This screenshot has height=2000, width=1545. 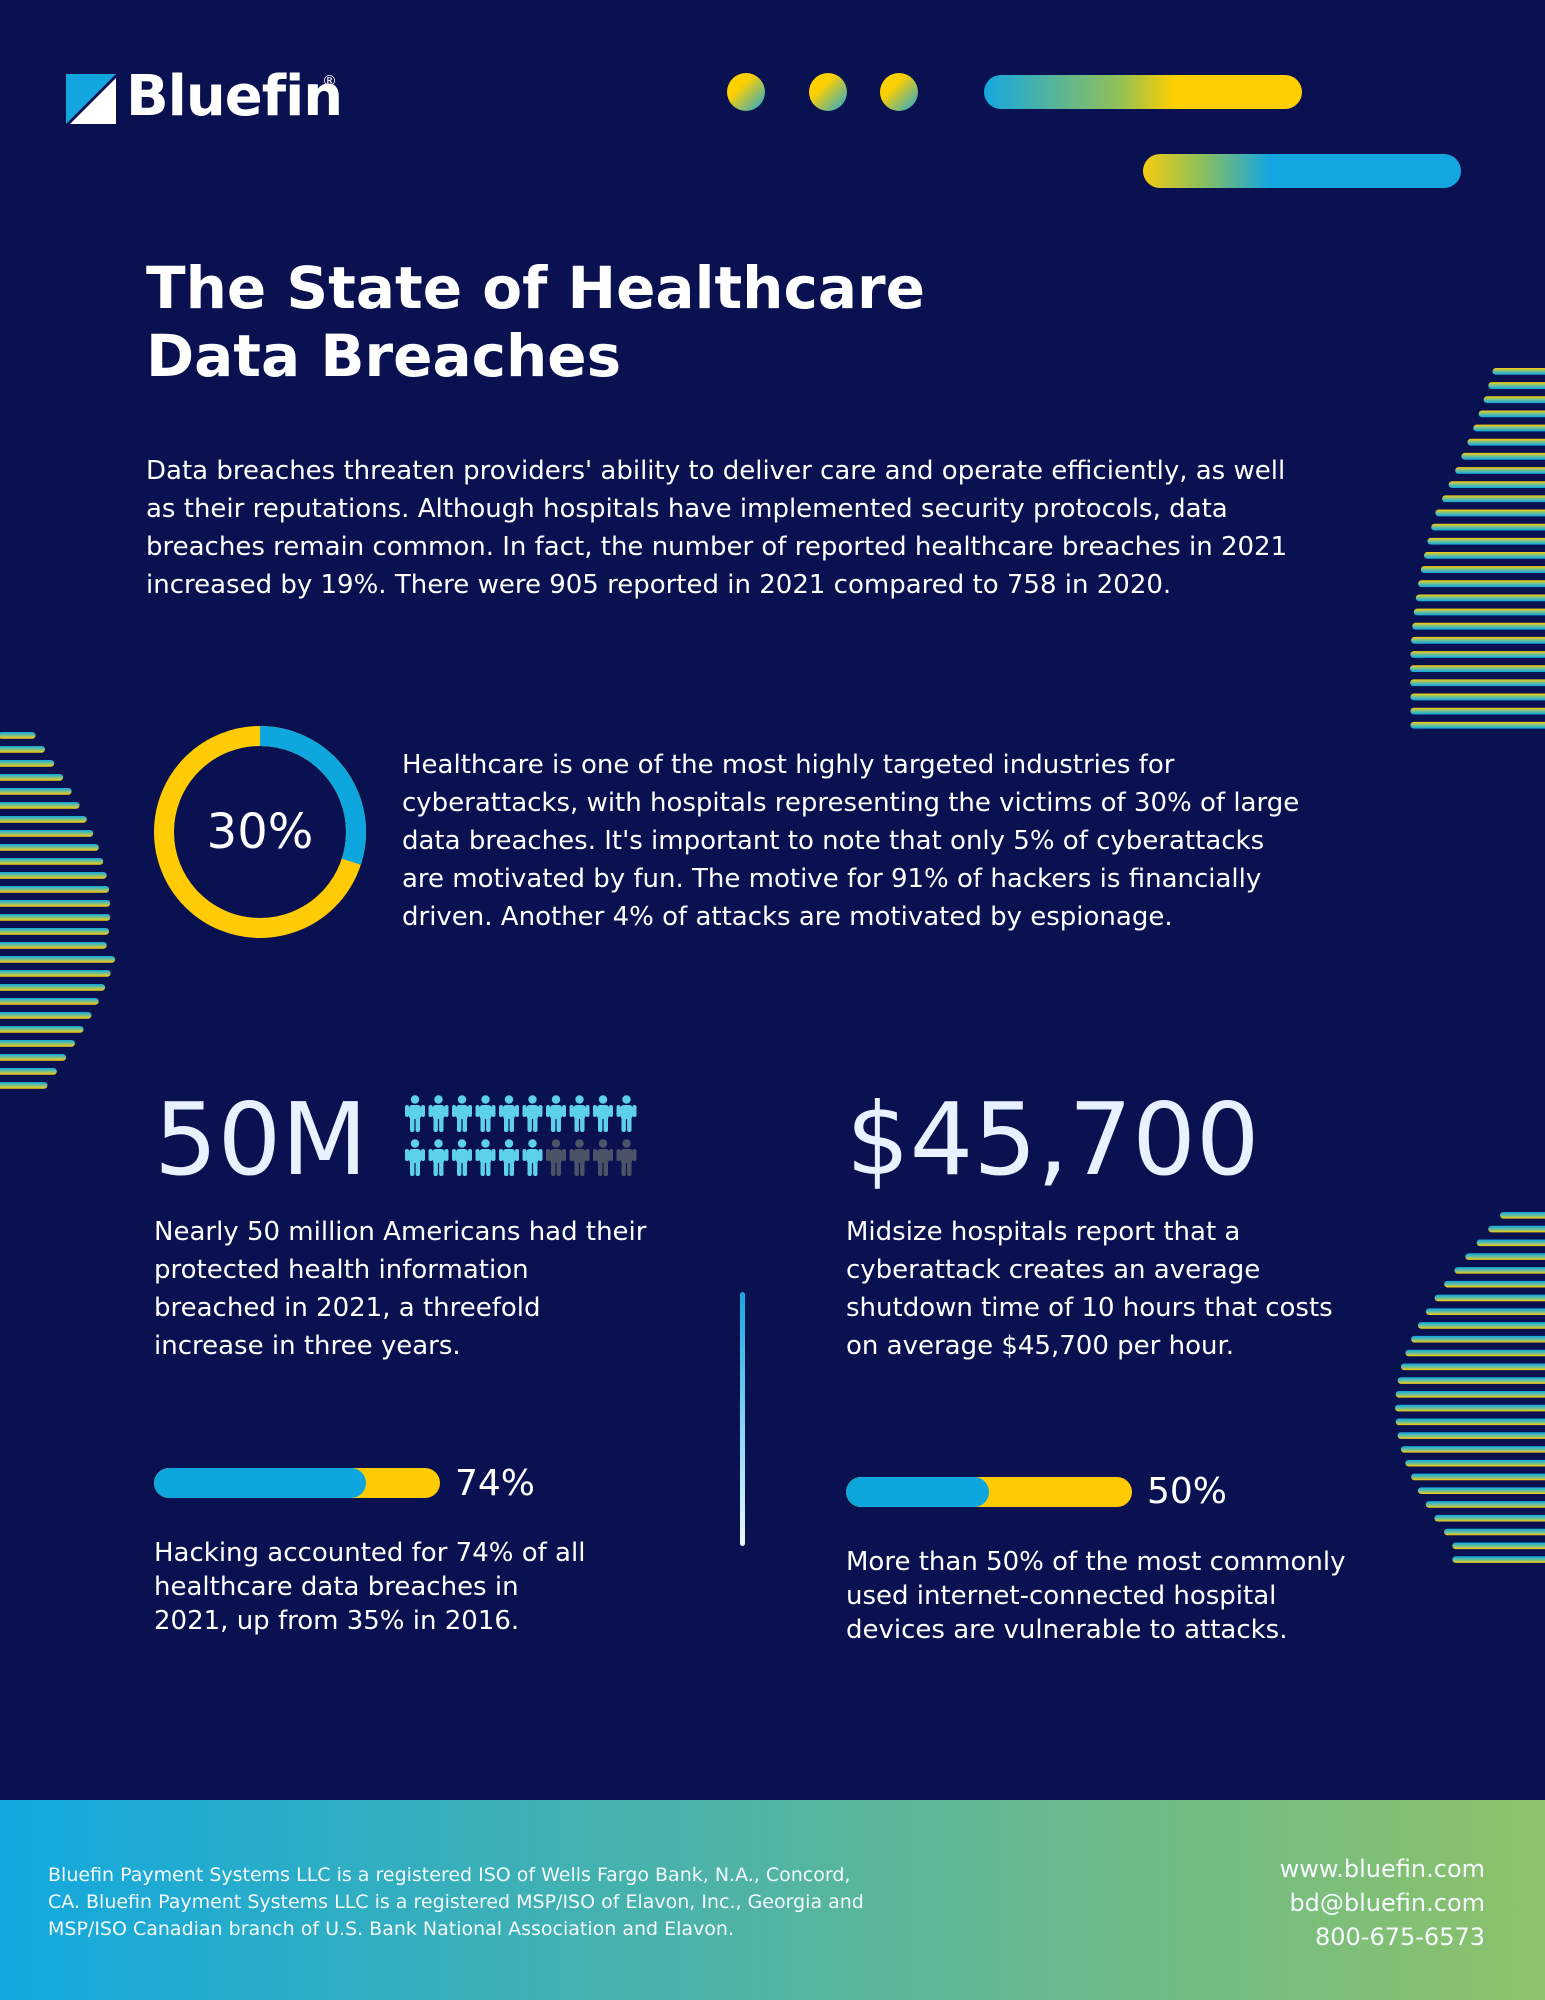 I want to click on page-title: The State of Healthcare Data Breaches, so click(x=596, y=322).